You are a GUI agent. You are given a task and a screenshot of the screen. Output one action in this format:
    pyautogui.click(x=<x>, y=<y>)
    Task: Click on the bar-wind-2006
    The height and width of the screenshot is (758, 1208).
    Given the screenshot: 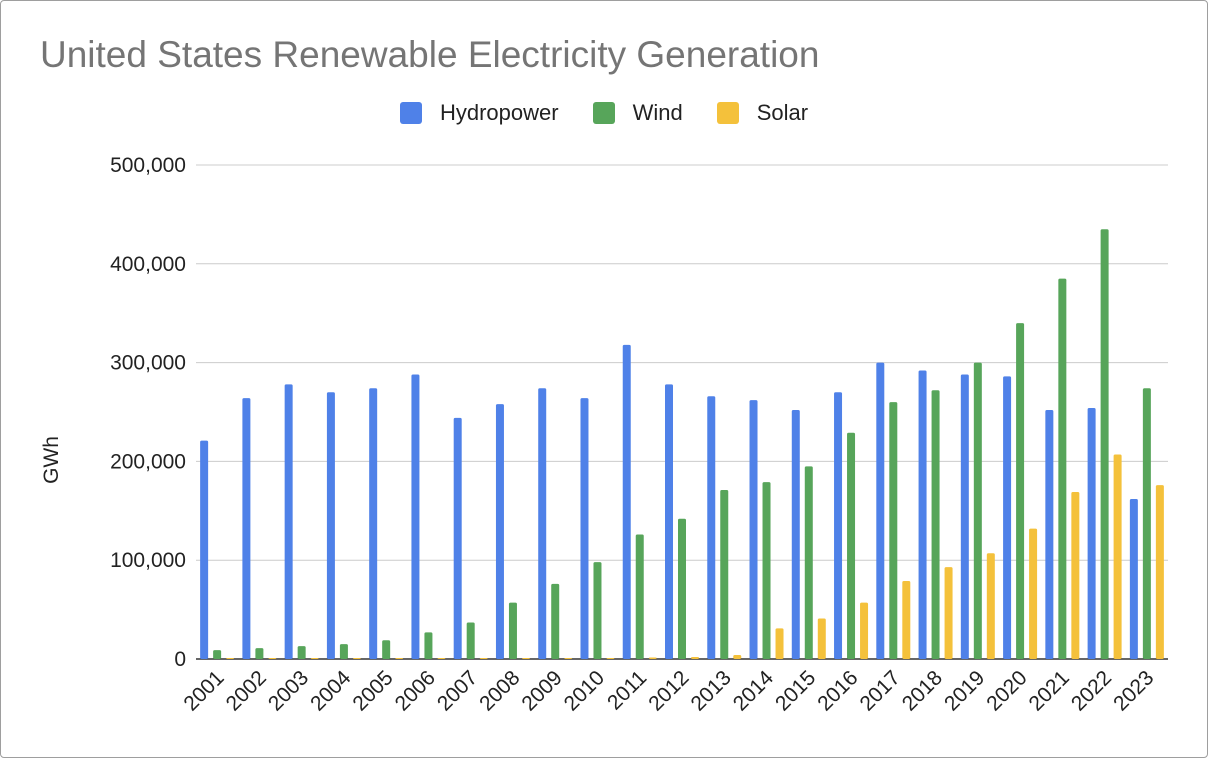 What is the action you would take?
    pyautogui.click(x=428, y=645)
    